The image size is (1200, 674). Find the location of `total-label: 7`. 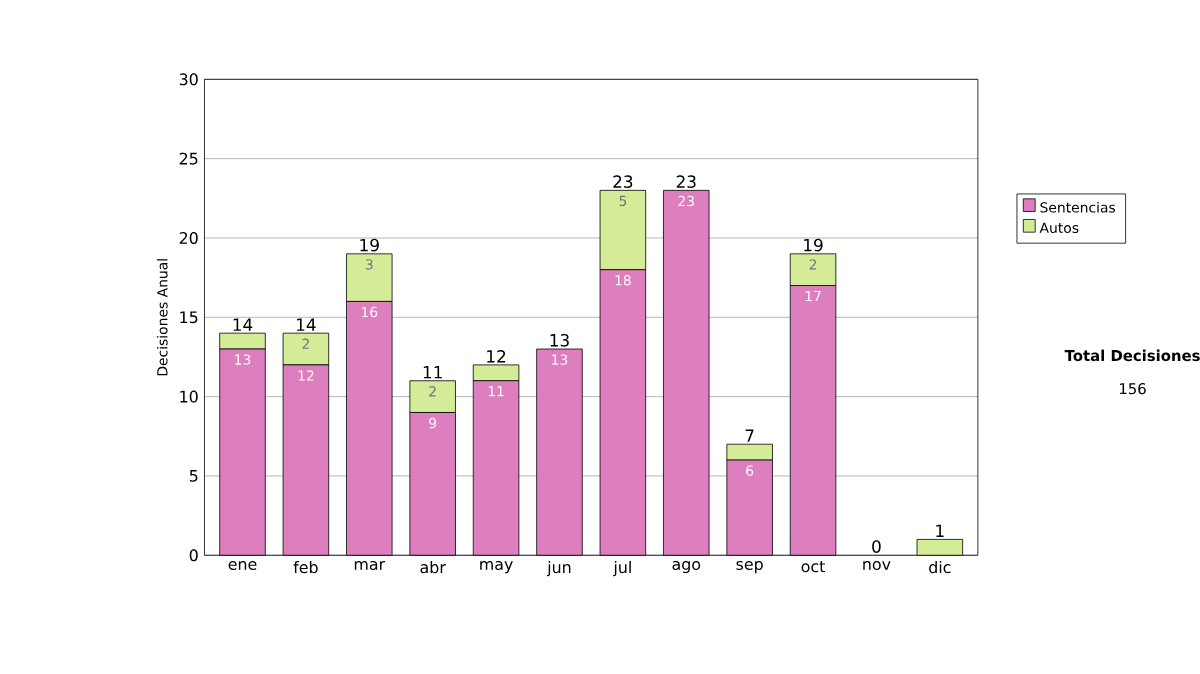

total-label: 7 is located at coordinates (749, 435).